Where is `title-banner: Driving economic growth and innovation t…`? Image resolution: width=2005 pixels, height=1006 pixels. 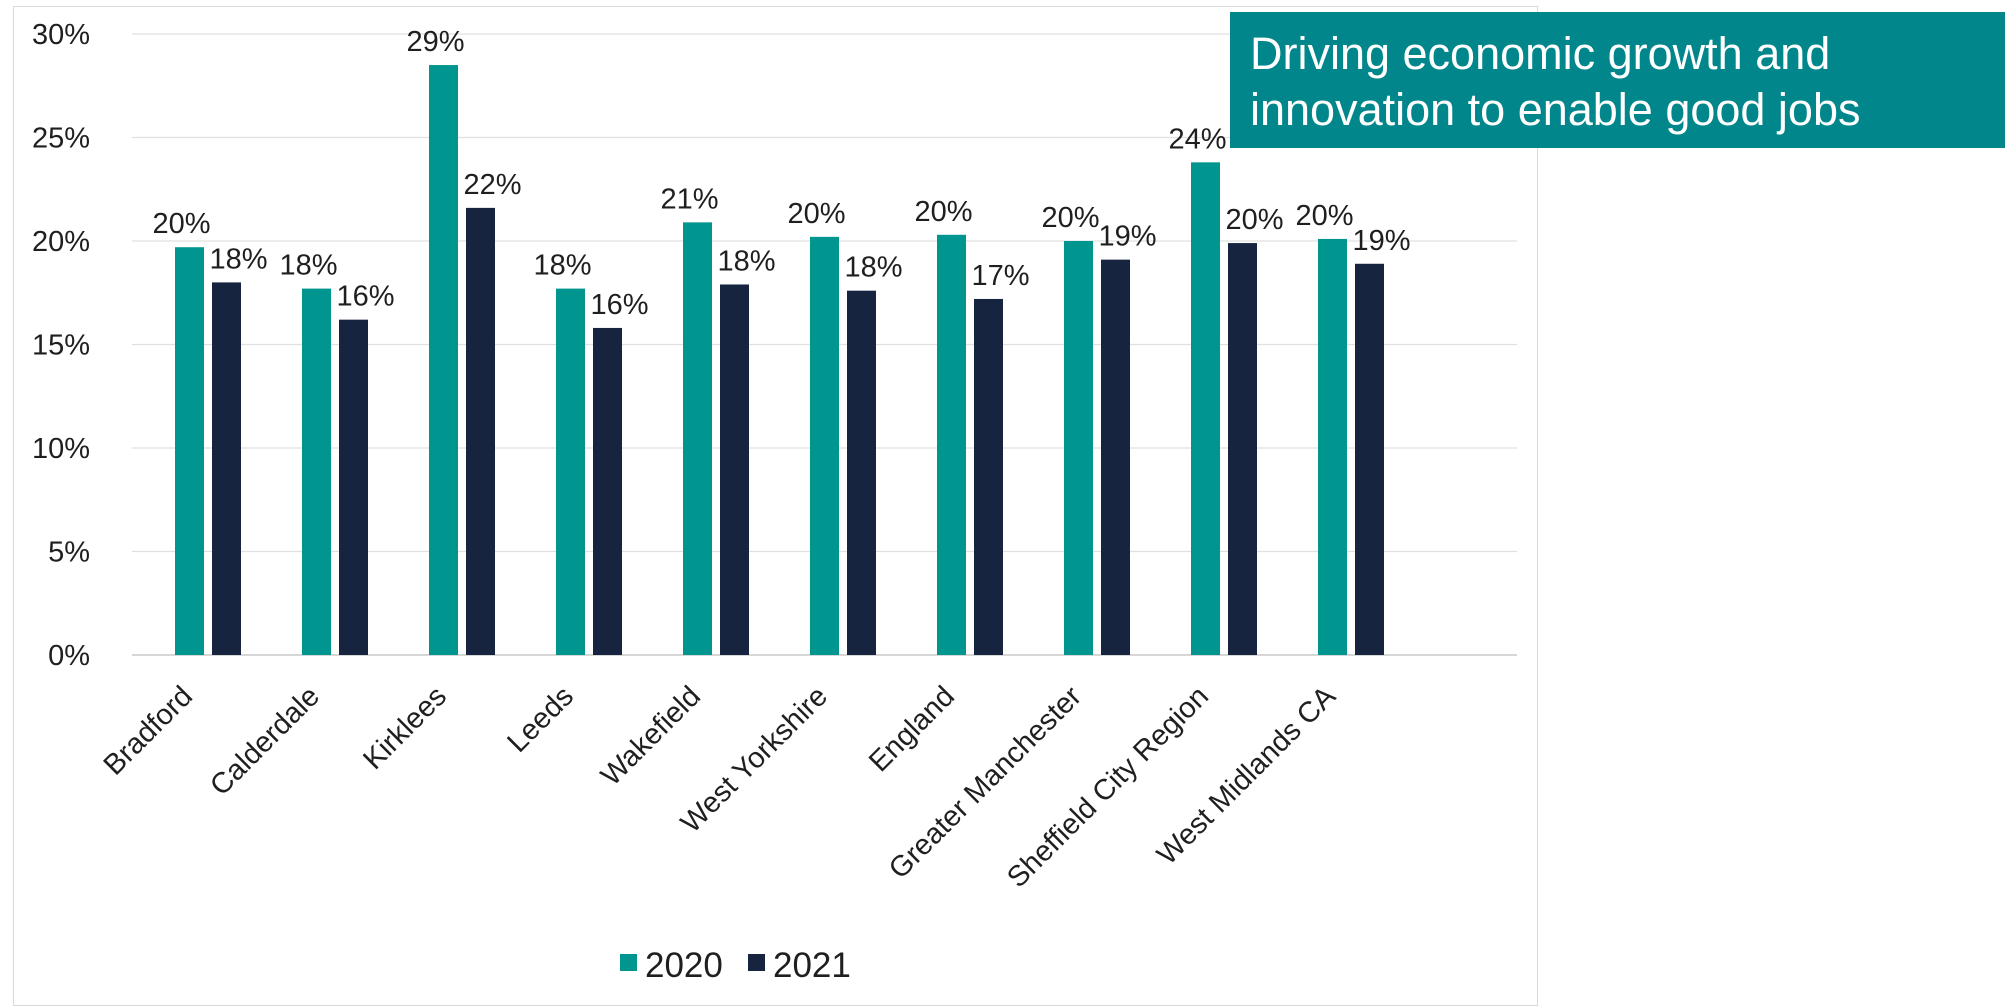 title-banner: Driving economic growth and innovation t… is located at coordinates (1617, 80).